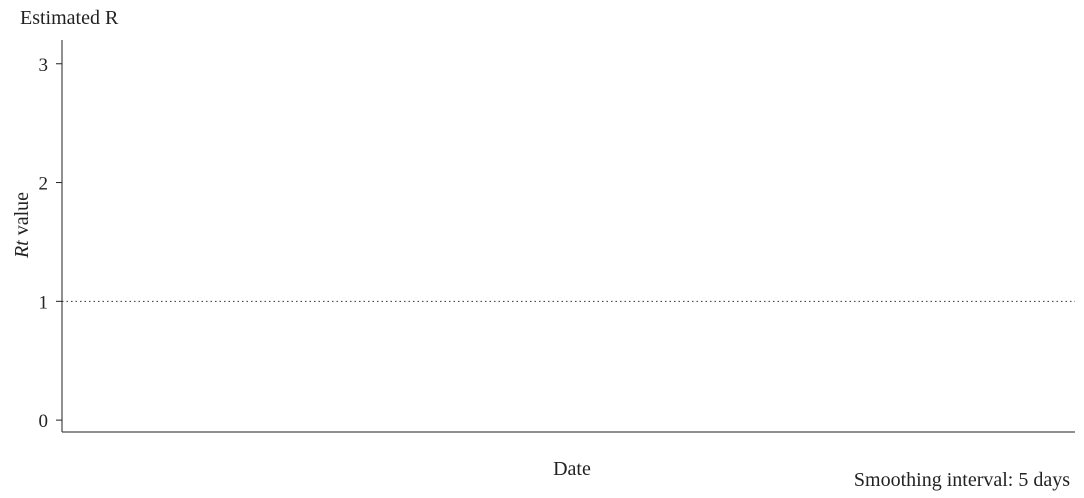 The width and height of the screenshot is (1084, 498). Describe the element at coordinates (22, 216) in the screenshot. I see `y-axis-title-rest: value` at that location.